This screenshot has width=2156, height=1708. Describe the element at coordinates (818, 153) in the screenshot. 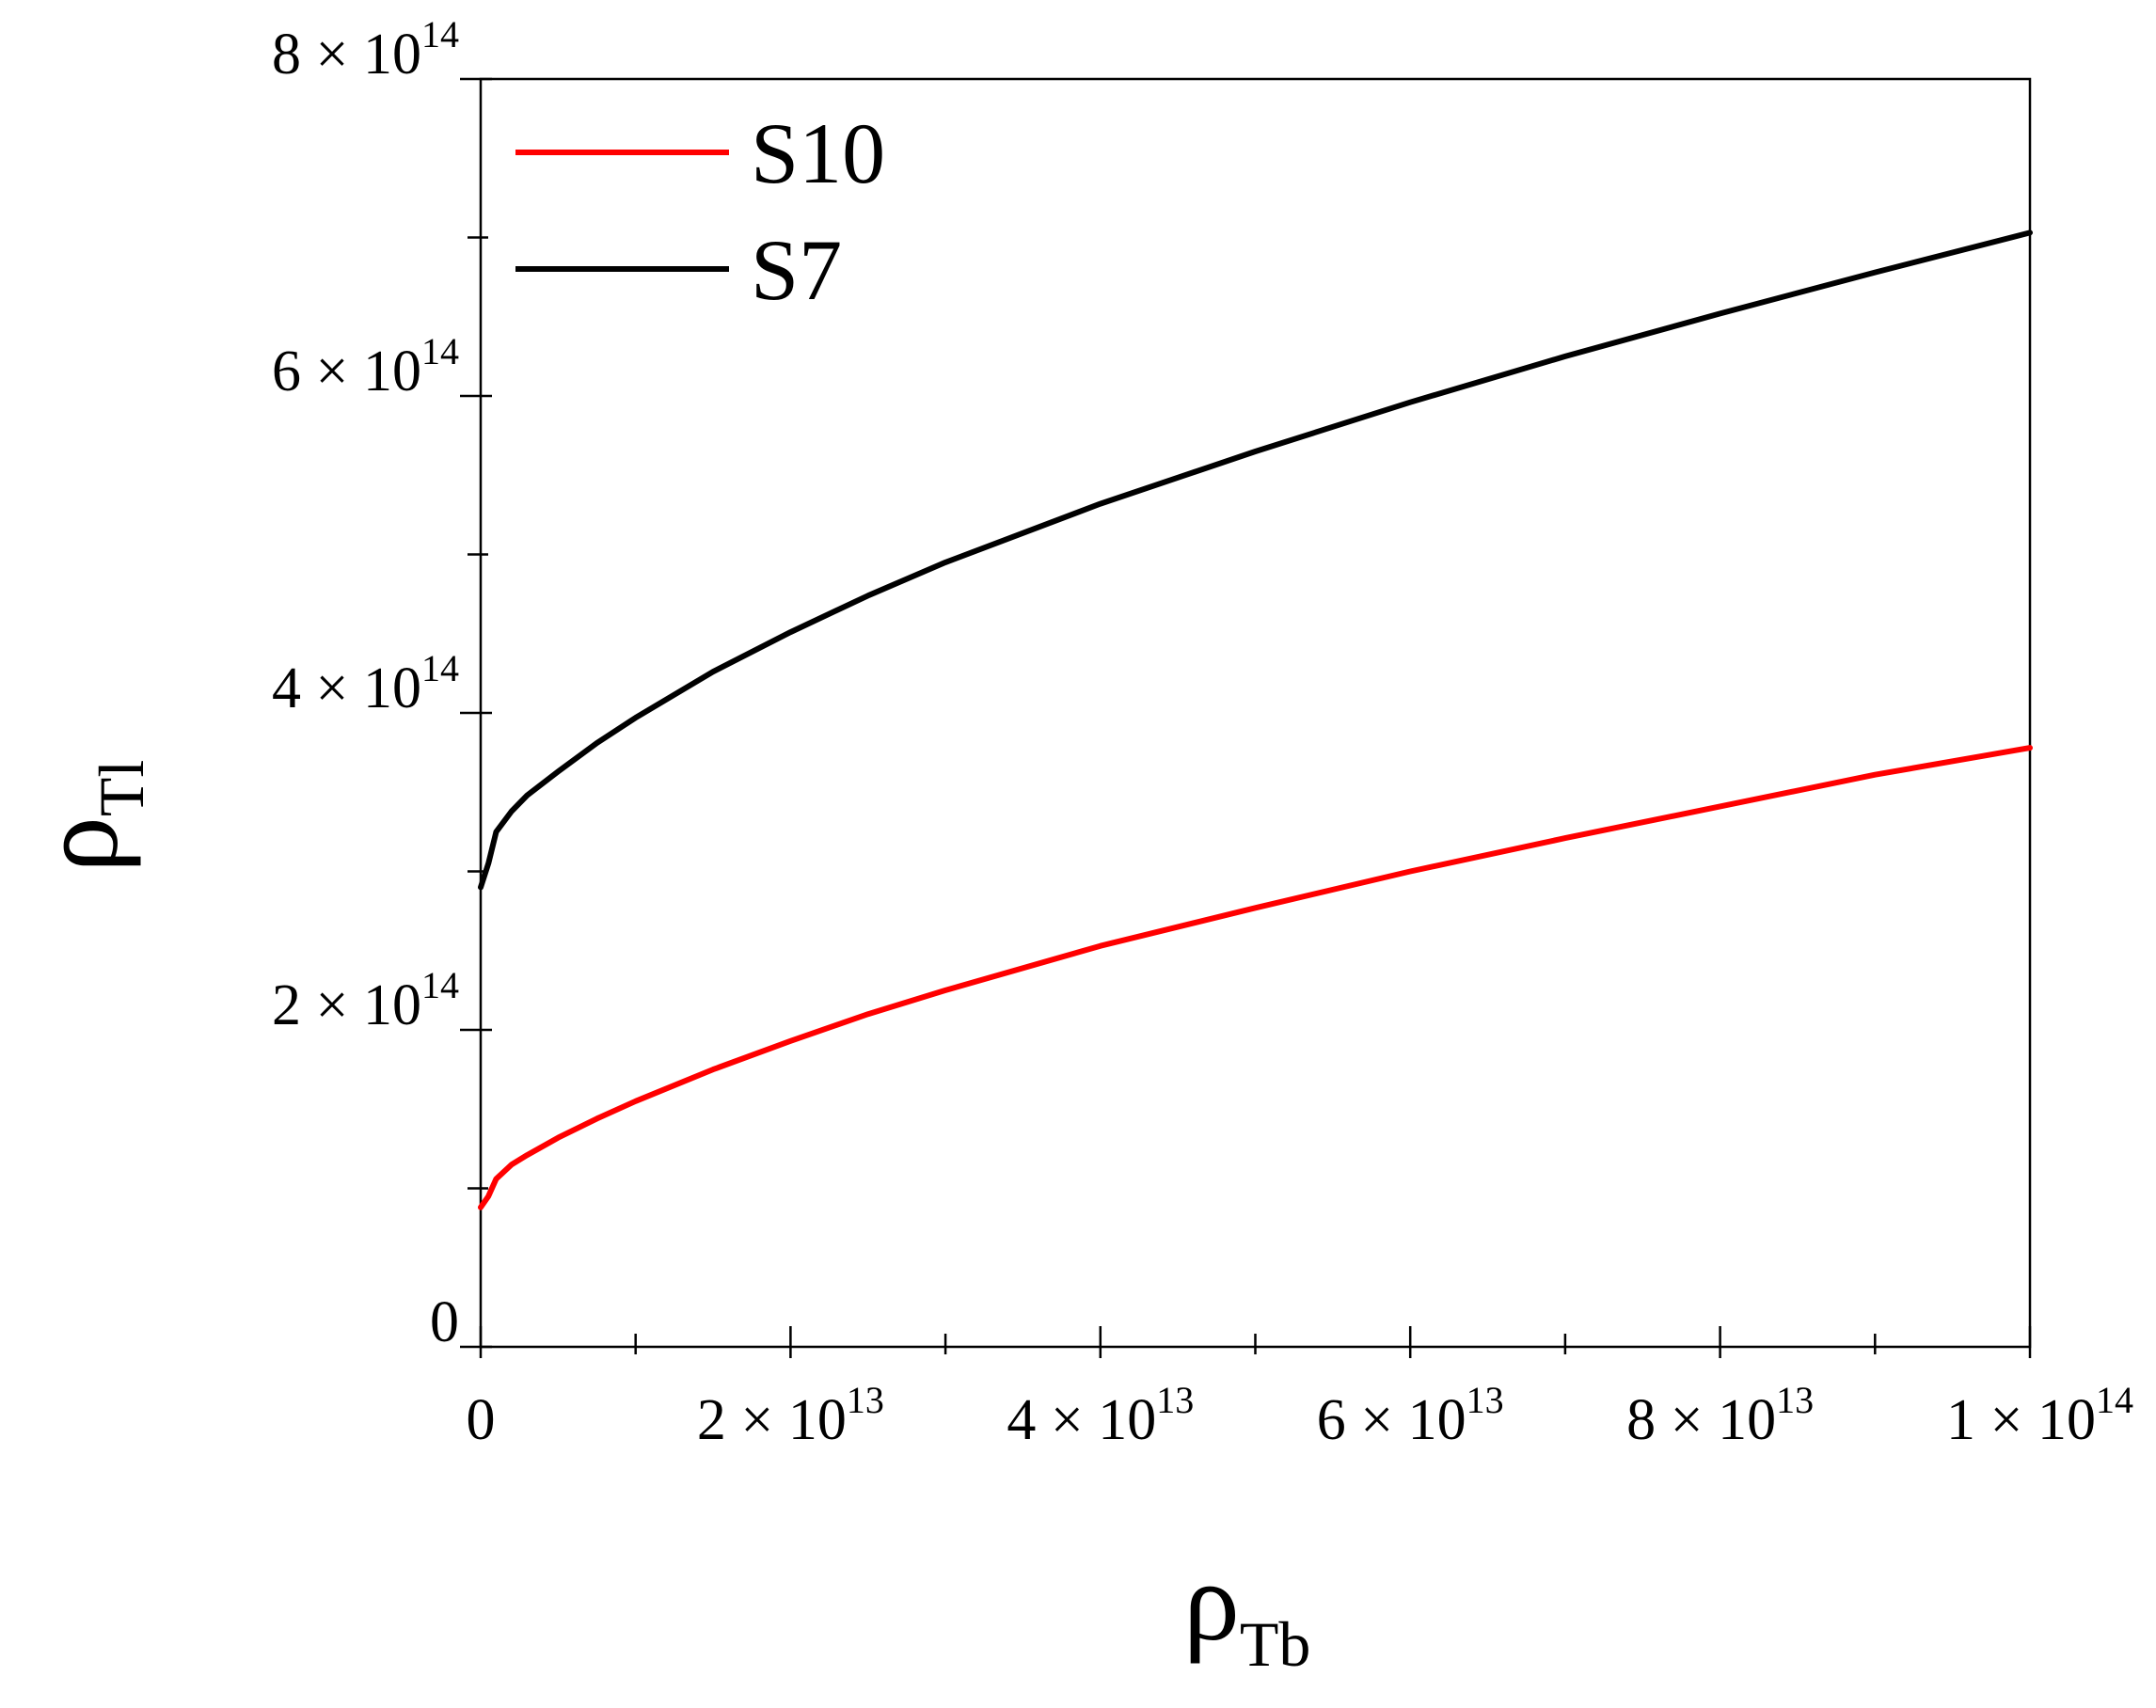

I see `legend-label-s10: S10` at that location.